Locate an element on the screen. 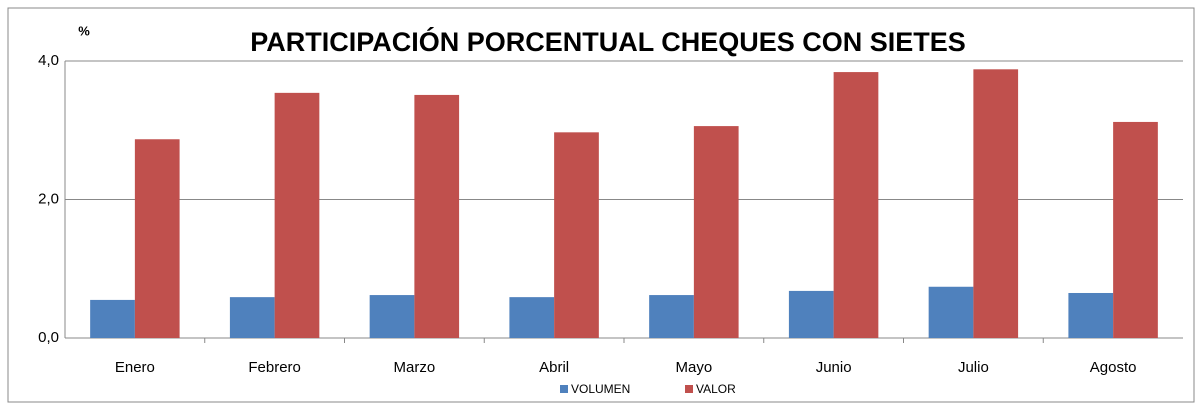 The image size is (1202, 413). x-tick-label: Junio is located at coordinates (834, 367).